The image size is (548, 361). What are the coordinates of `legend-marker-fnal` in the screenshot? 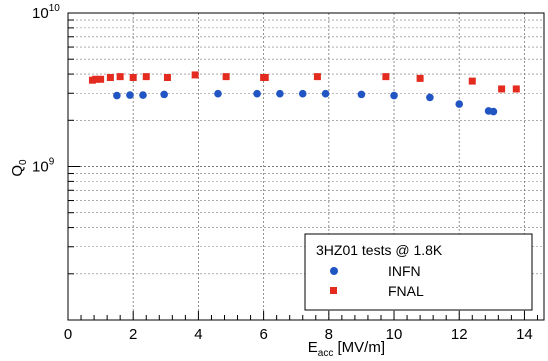 It's located at (333, 290).